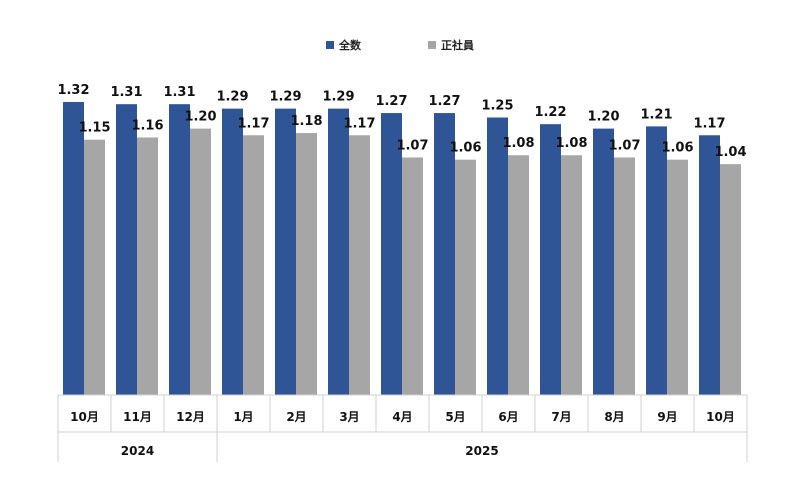 Image resolution: width=800 pixels, height=494 pixels. I want to click on legend-item-regular: 正社員, so click(451, 45).